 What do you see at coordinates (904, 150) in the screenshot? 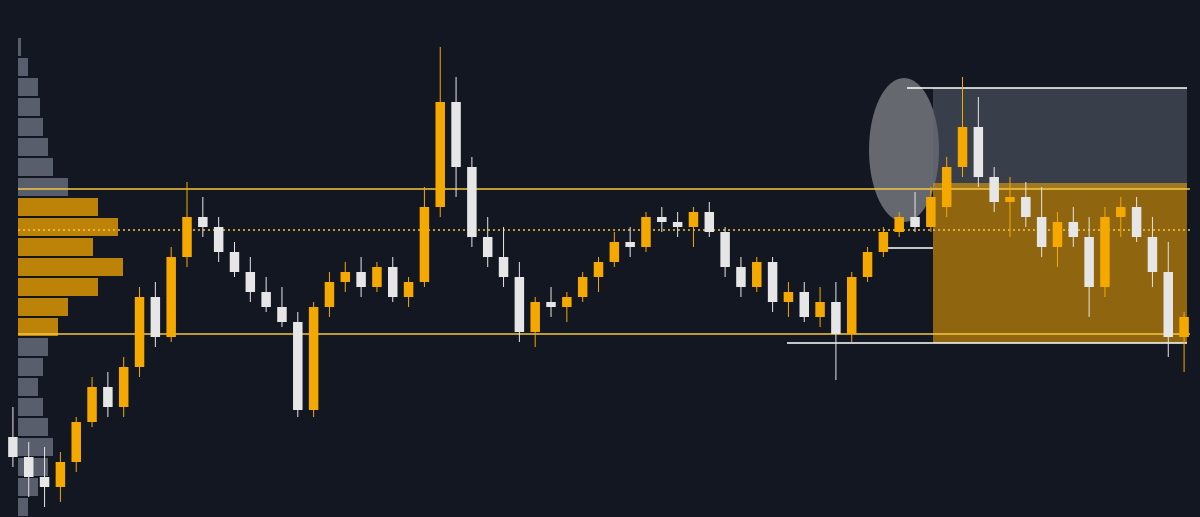
I see `highlight-ellipse` at bounding box center [904, 150].